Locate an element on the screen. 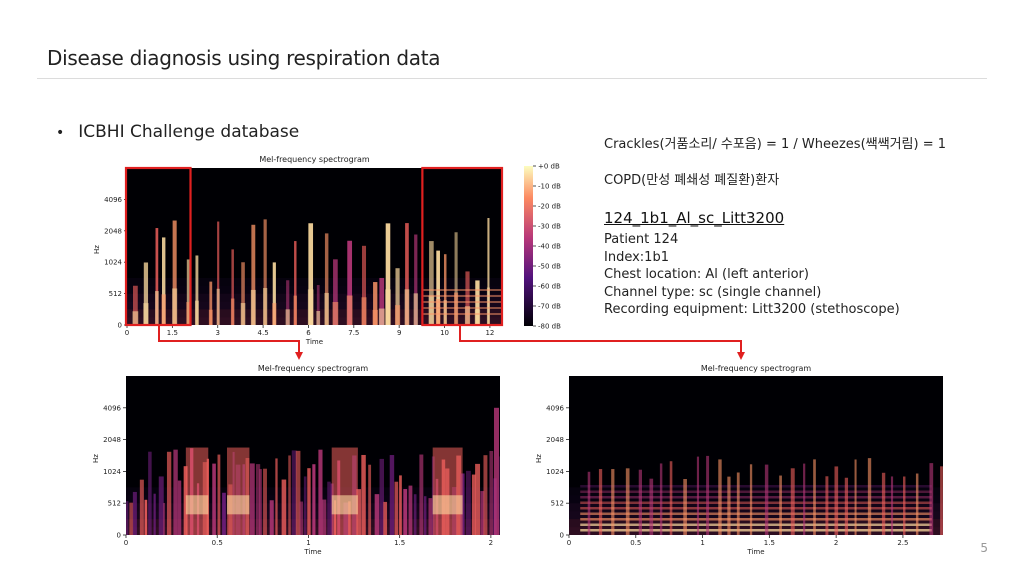 The image size is (1024, 576). x-tick-label: 4.5 is located at coordinates (263, 333).